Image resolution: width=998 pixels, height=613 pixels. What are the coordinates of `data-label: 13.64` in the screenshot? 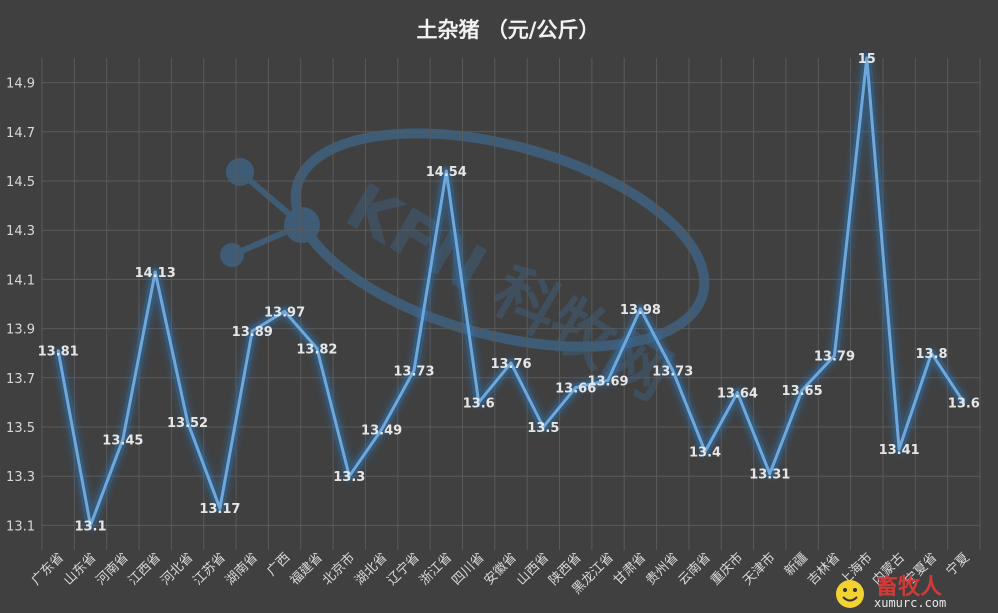 It's located at (737, 394).